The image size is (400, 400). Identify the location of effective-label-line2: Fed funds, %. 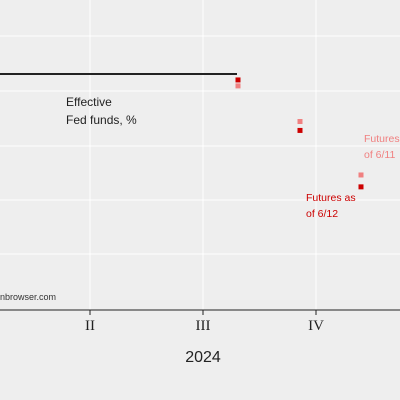
(101, 120).